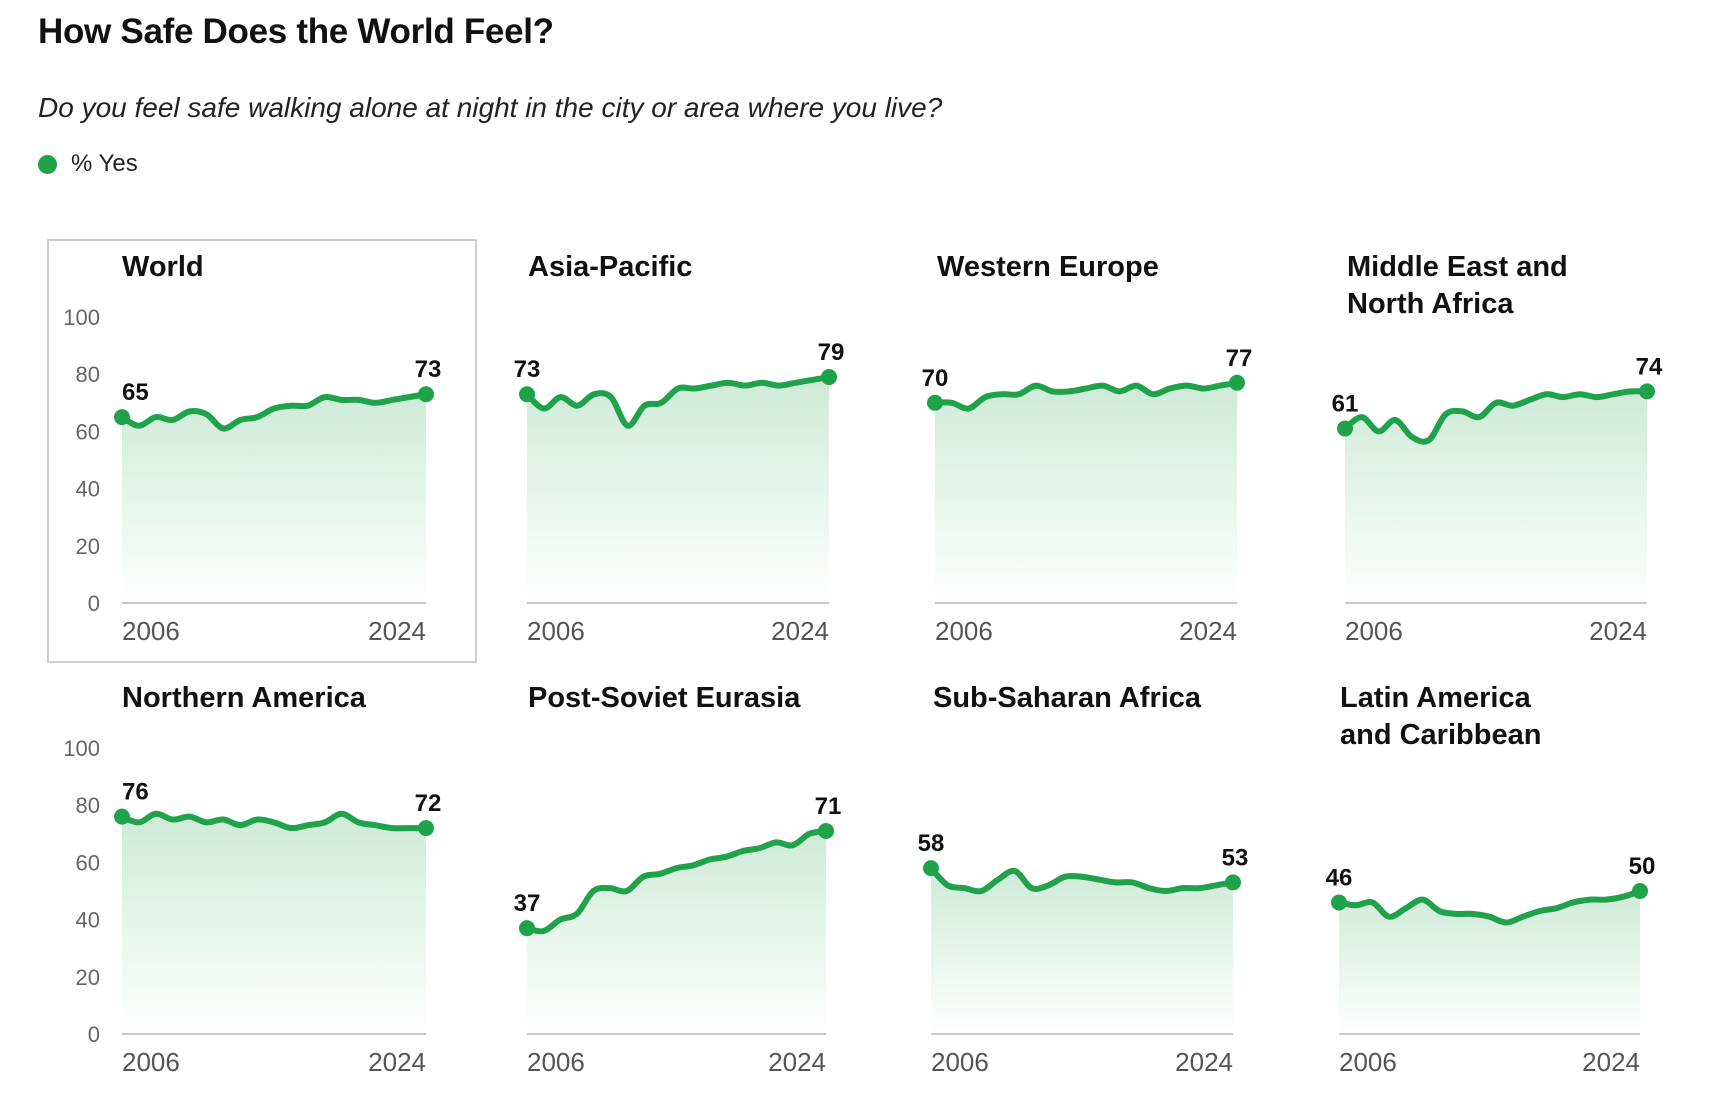 The height and width of the screenshot is (1112, 1714). I want to click on end-value-label: 53, so click(1235, 857).